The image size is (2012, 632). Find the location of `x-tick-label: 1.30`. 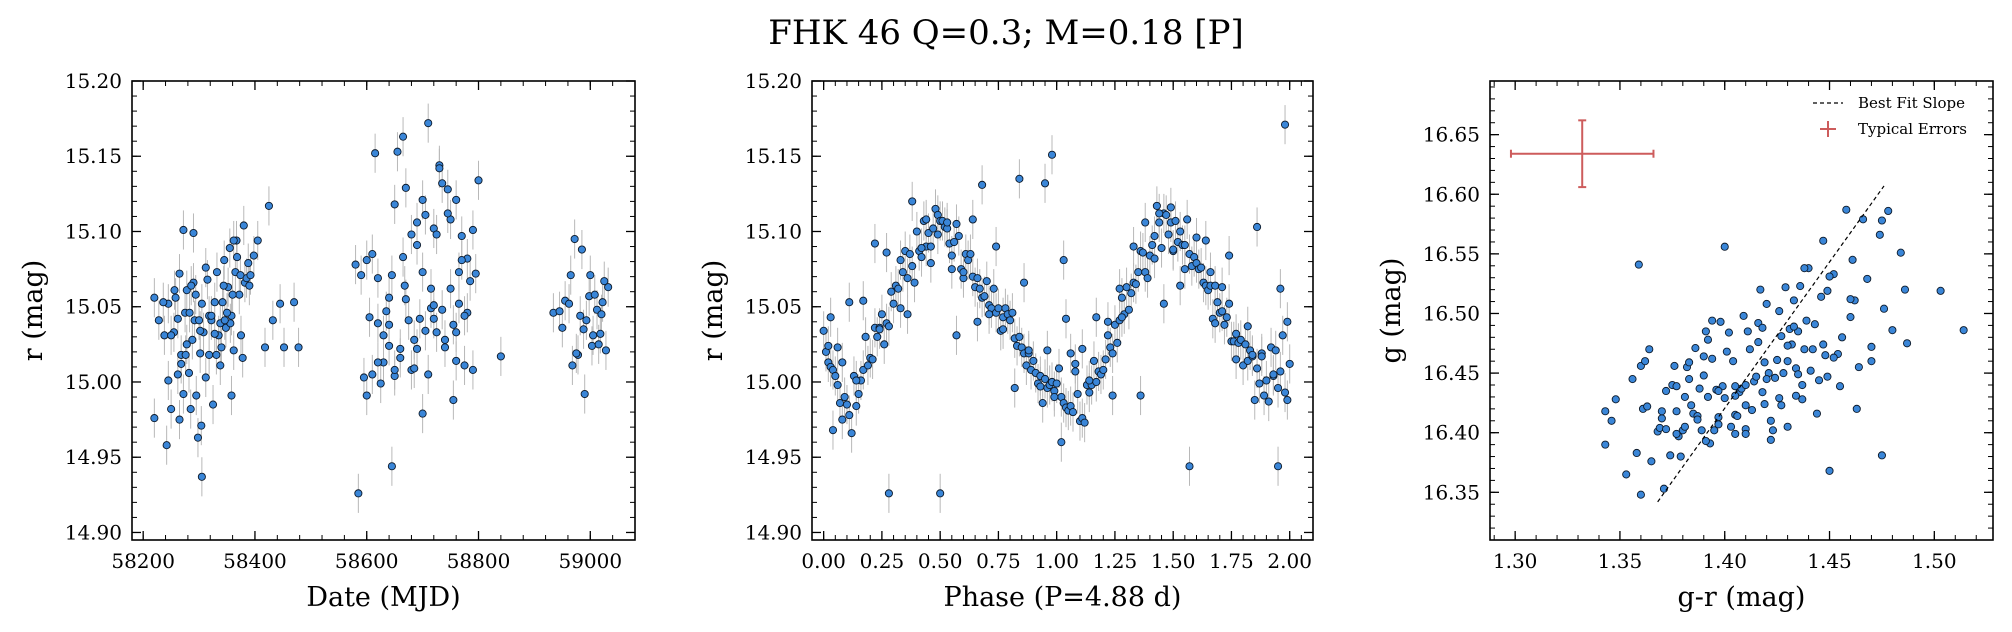

x-tick-label: 1.30 is located at coordinates (1515, 561).